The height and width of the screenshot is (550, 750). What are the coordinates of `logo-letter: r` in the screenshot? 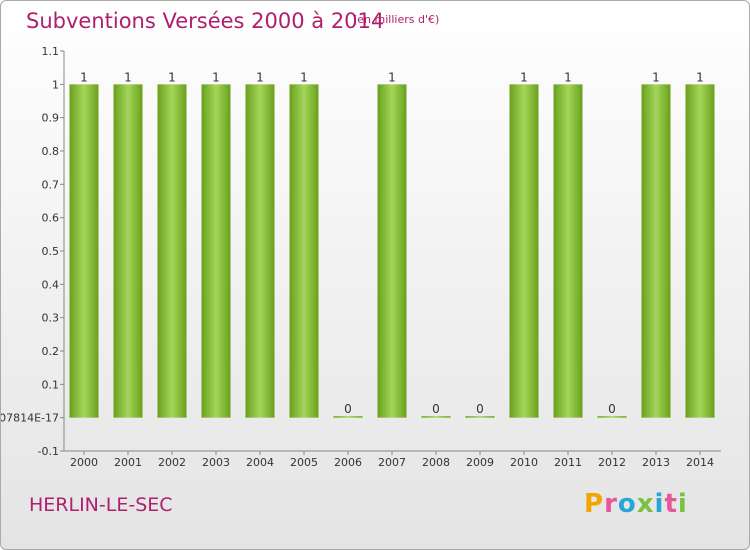 It's located at (611, 504).